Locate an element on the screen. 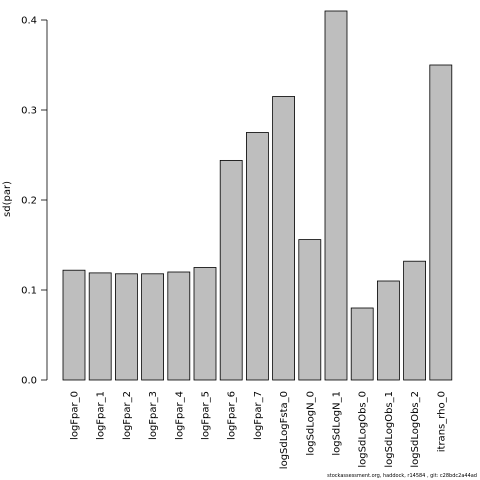  x-tick-label: logFpar_5 is located at coordinates (206, 415).